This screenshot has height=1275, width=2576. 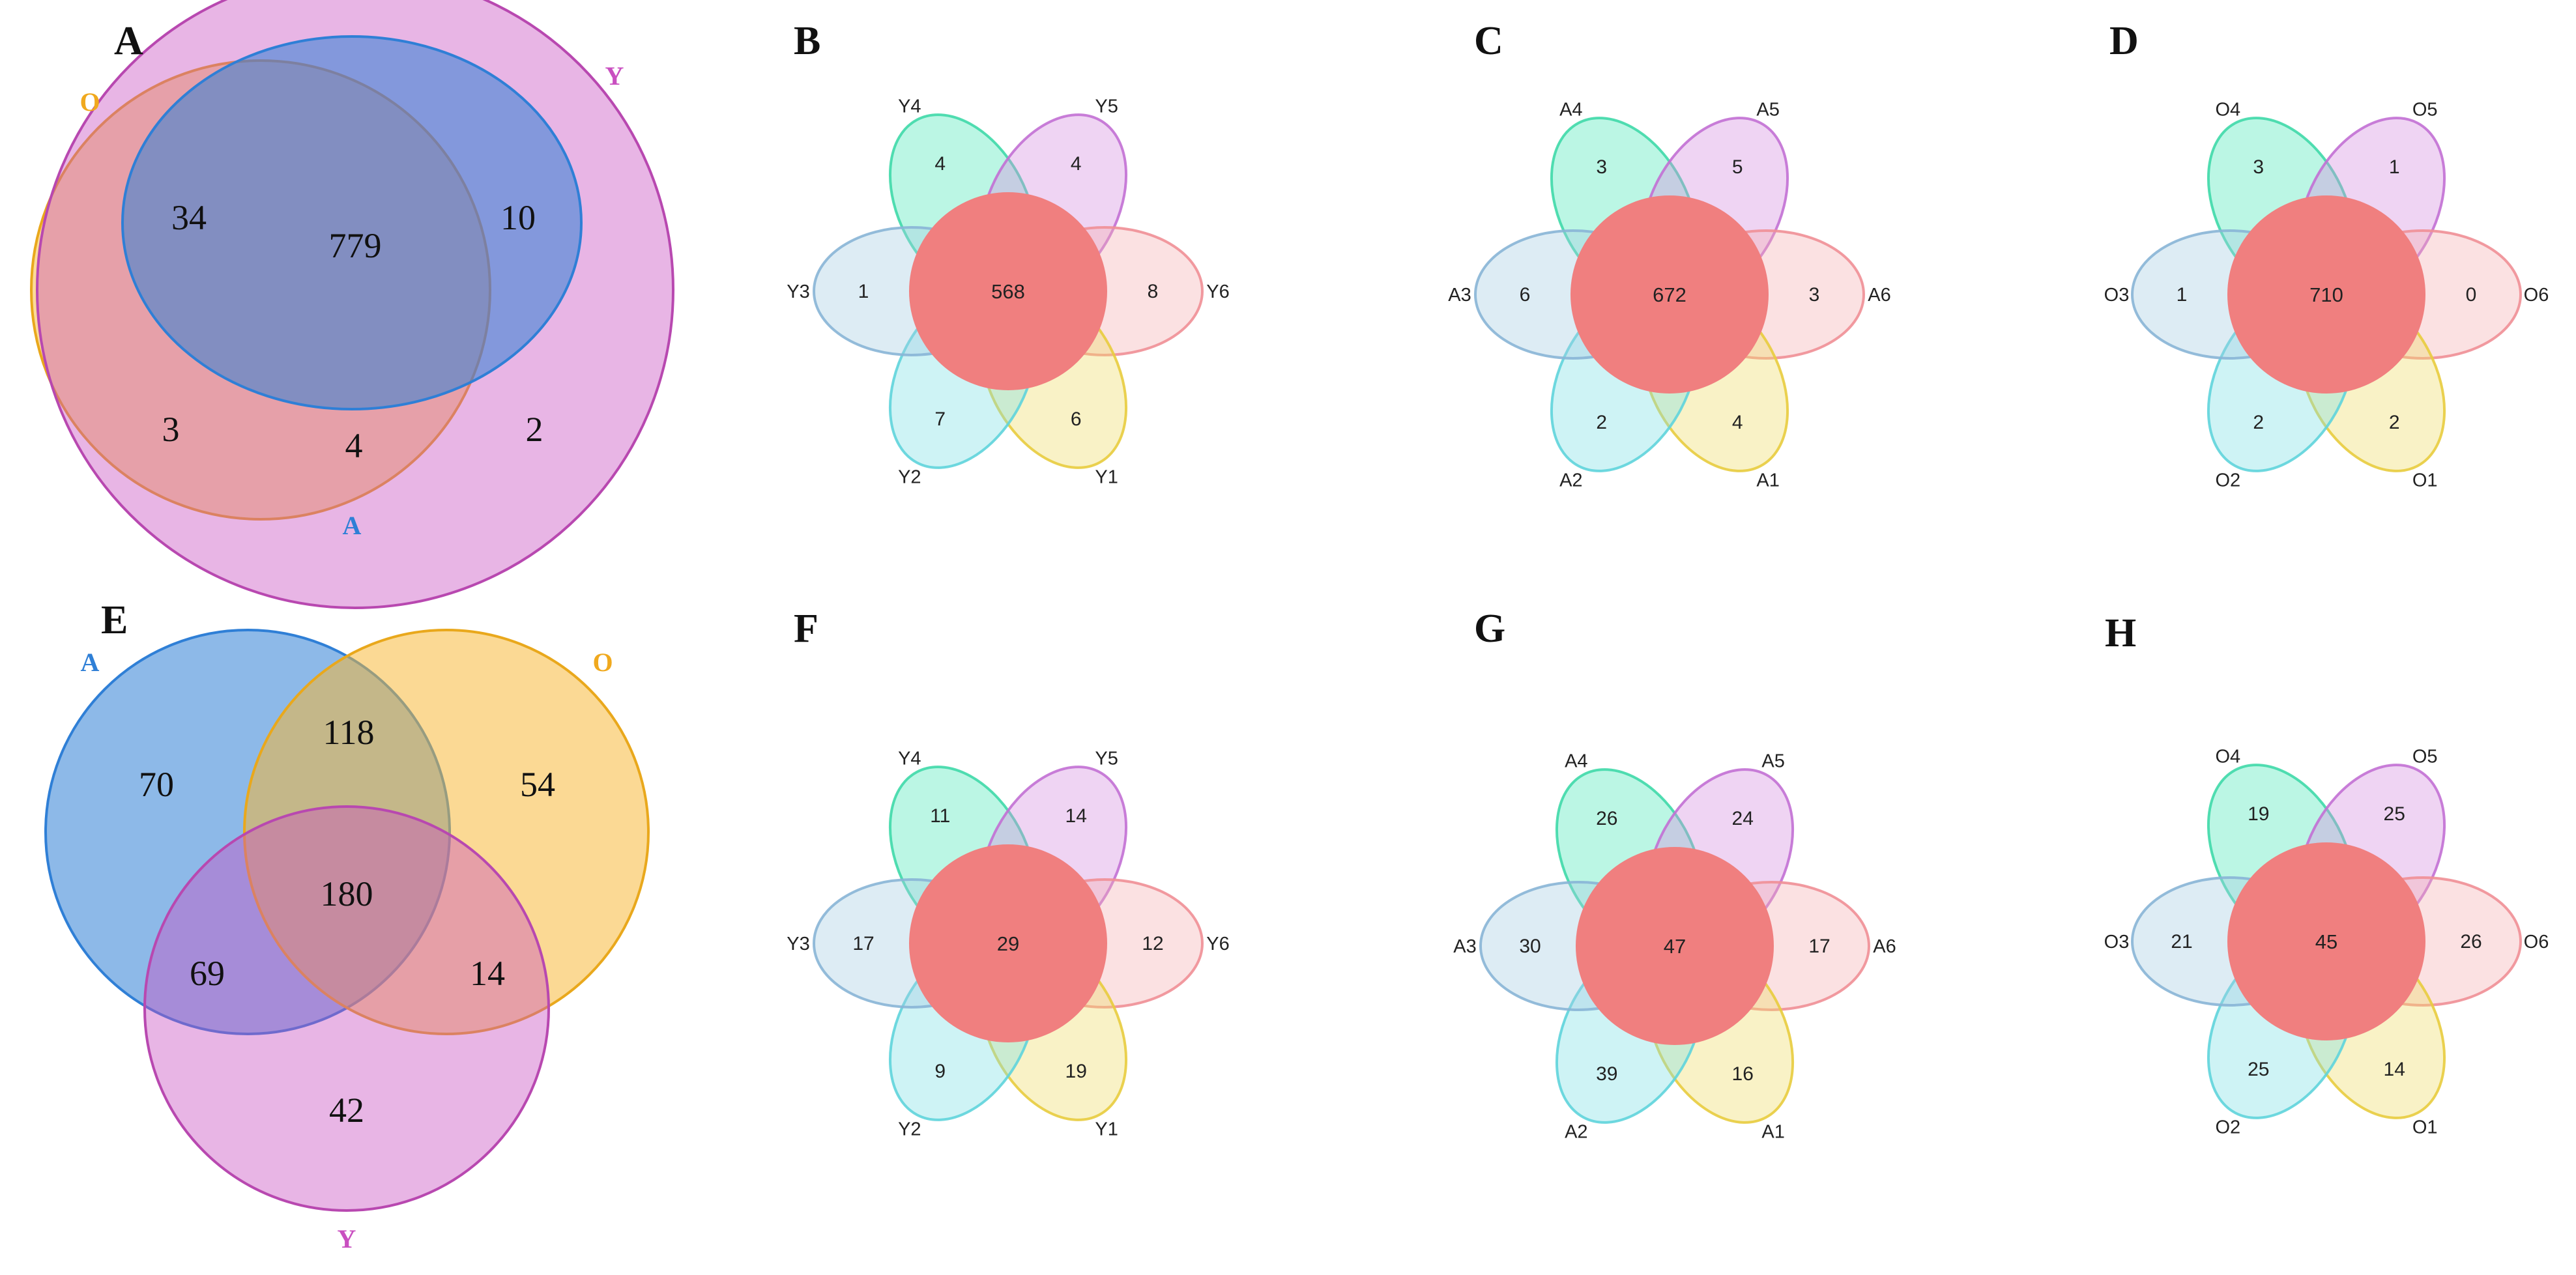 What do you see at coordinates (2117, 295) in the screenshot?
I see `flower-d-label-o3: O3` at bounding box center [2117, 295].